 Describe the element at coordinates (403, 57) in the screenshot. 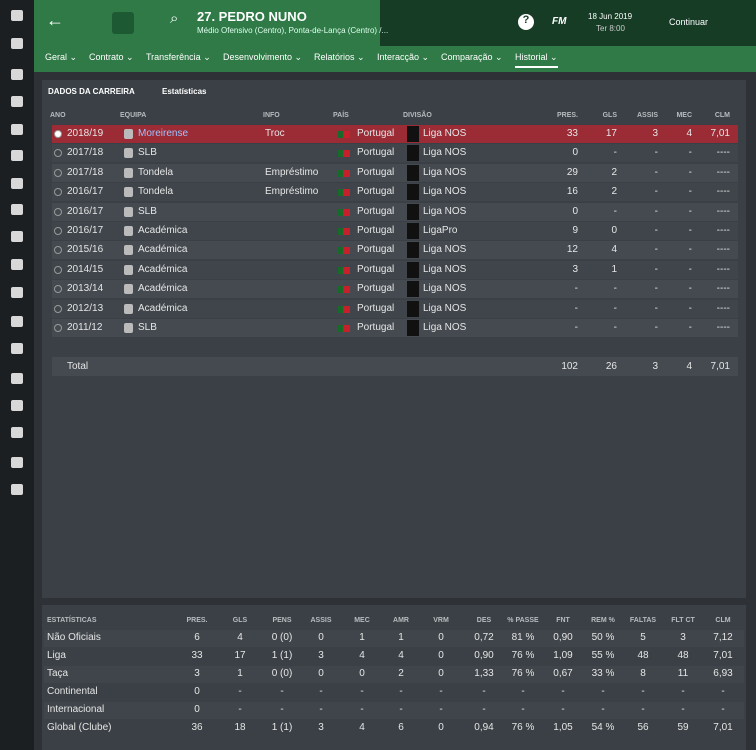

I see `tab: Interacção ⌄` at that location.